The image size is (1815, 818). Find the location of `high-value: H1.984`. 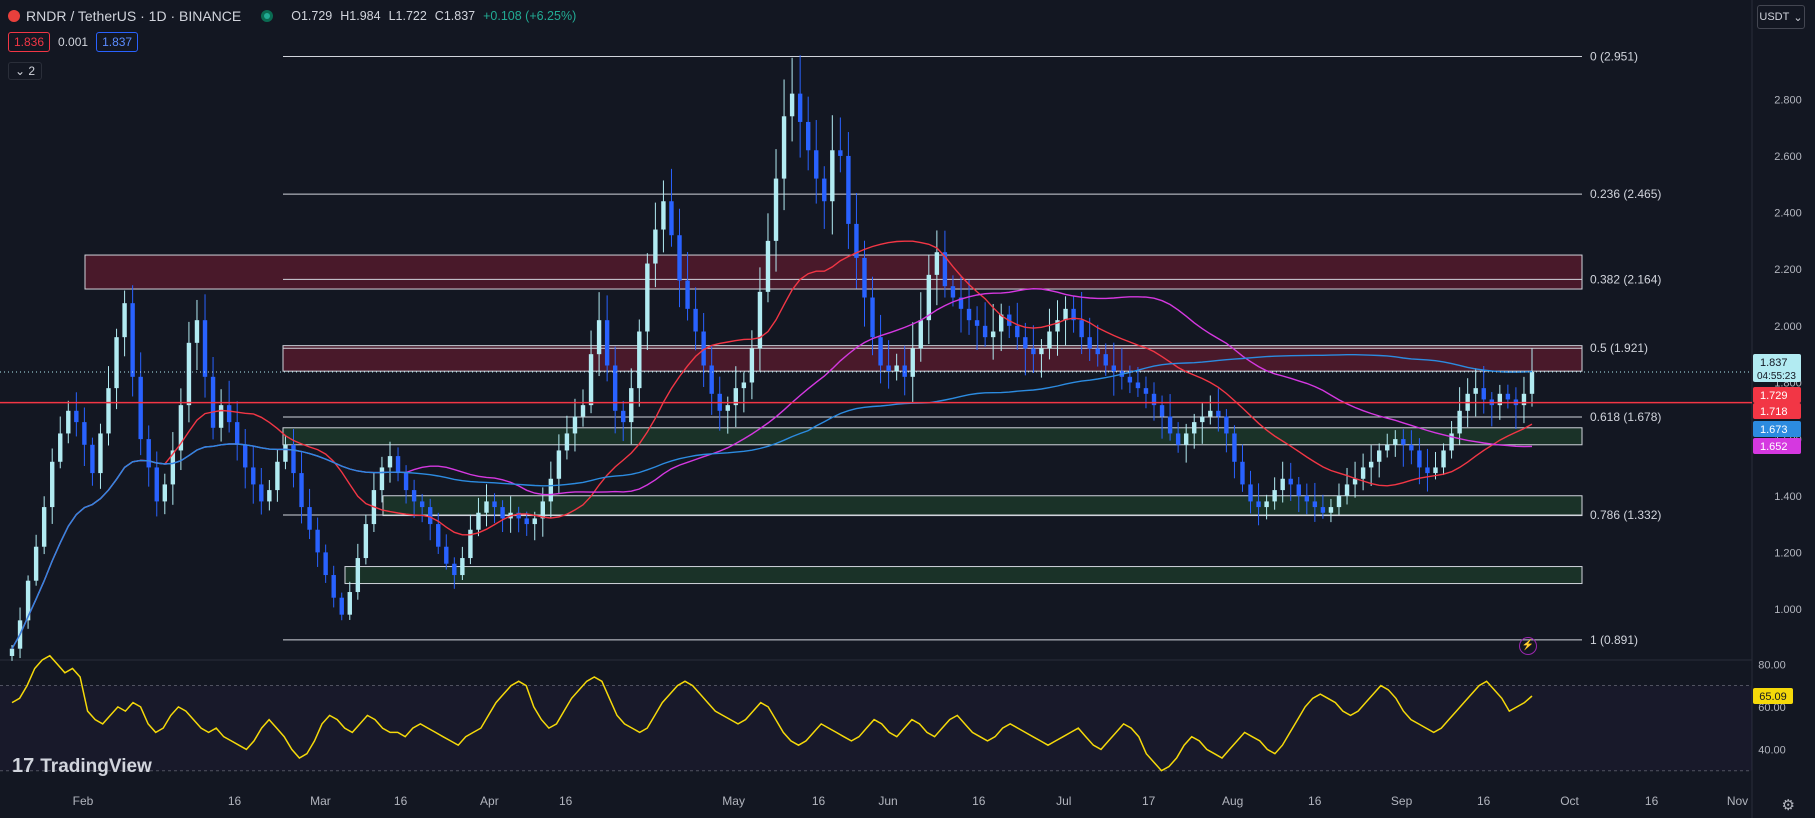

high-value: H1.984 is located at coordinates (360, 16).